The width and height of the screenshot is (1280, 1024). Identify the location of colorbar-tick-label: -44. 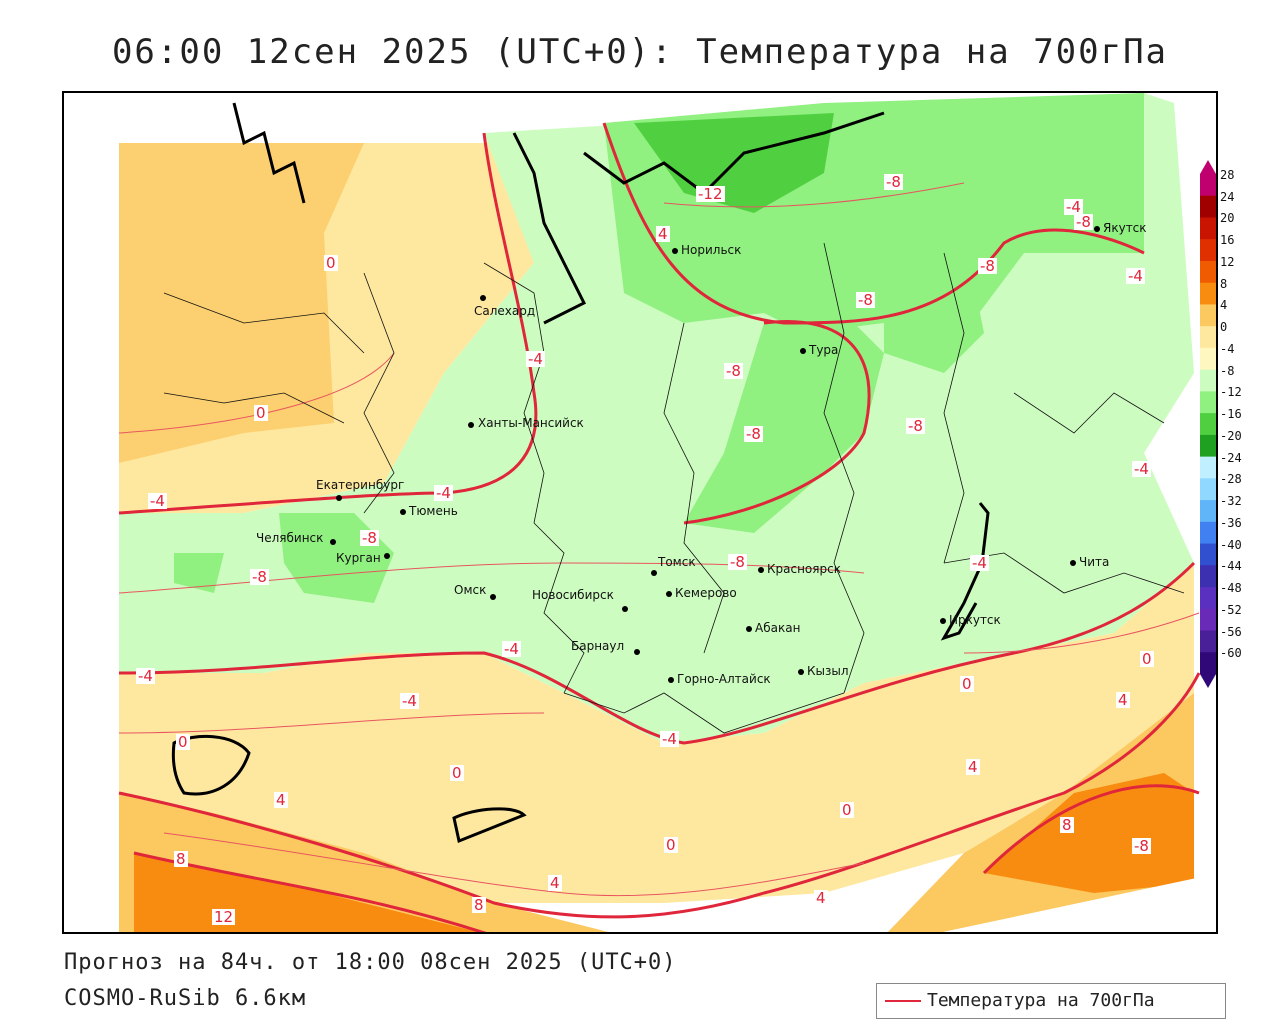
(1231, 566).